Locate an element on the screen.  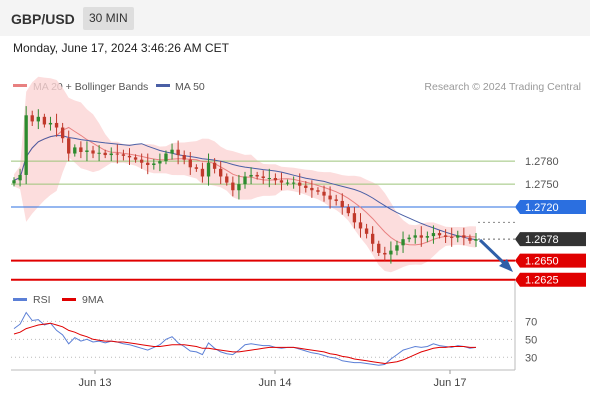
x-tick-label: Jun 17 is located at coordinates (449, 383).